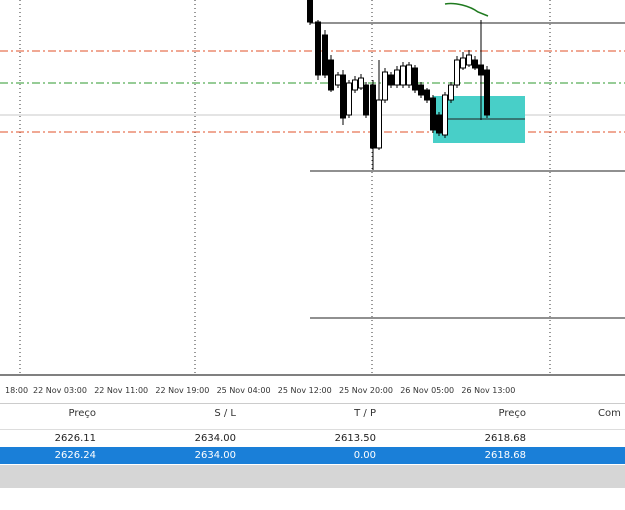 The image size is (625, 510). What do you see at coordinates (312, 476) in the screenshot?
I see `empty-area` at bounding box center [312, 476].